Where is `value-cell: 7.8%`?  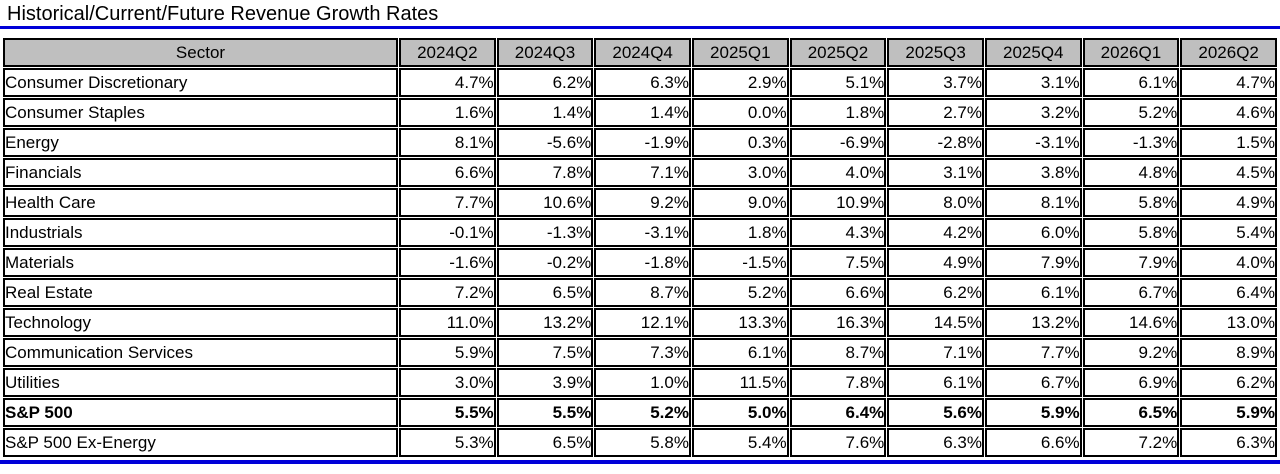
value-cell: 7.8% is located at coordinates (838, 382).